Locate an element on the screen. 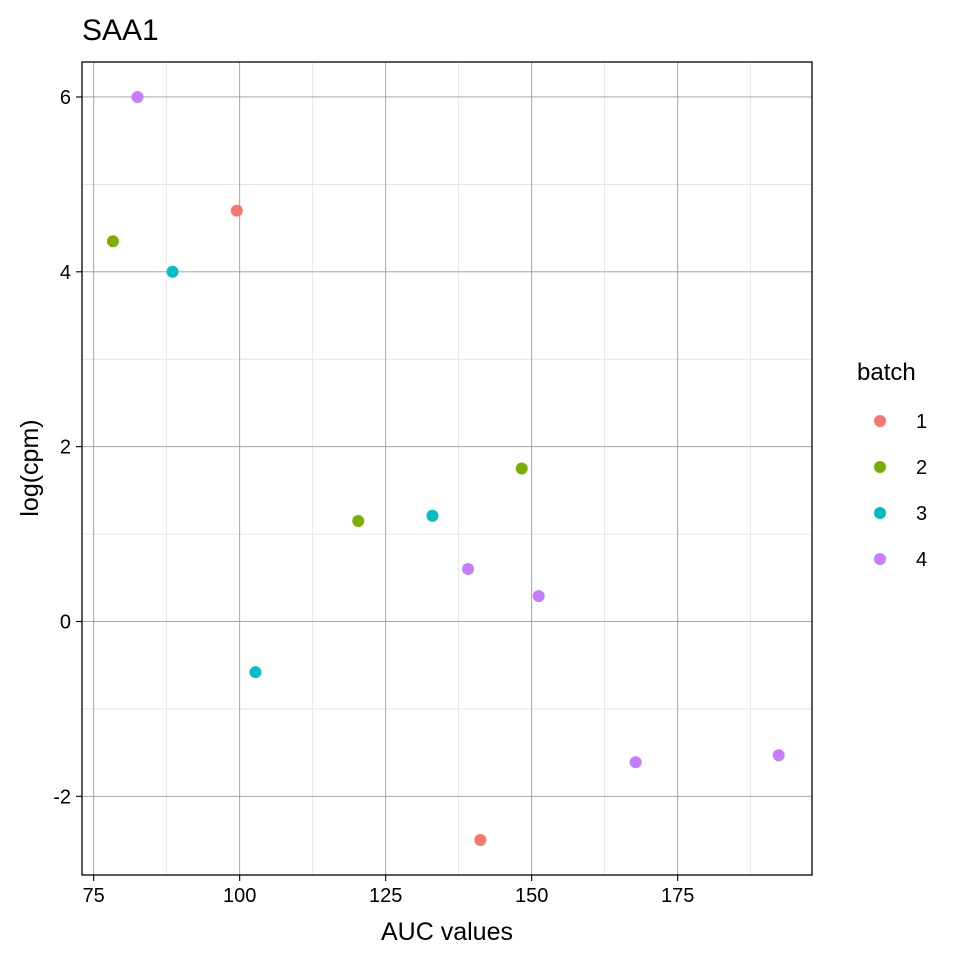  x-axis: 75 100 125 150 175 is located at coordinates (388, 891).